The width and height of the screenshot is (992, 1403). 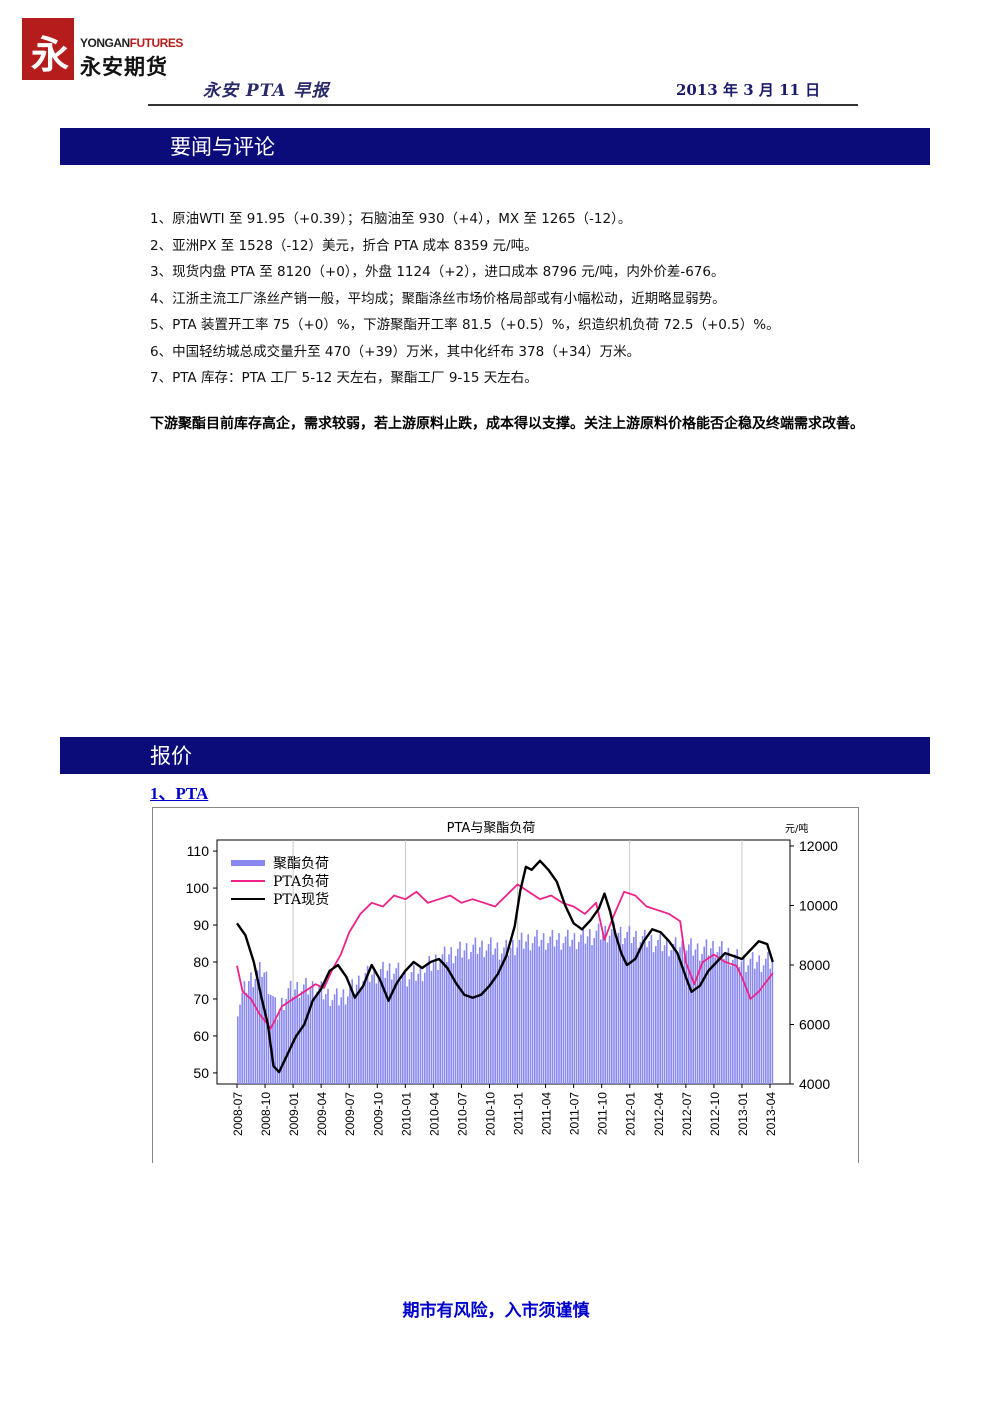 What do you see at coordinates (406, 1114) in the screenshot?
I see `x-tick-label: 2010-01` at bounding box center [406, 1114].